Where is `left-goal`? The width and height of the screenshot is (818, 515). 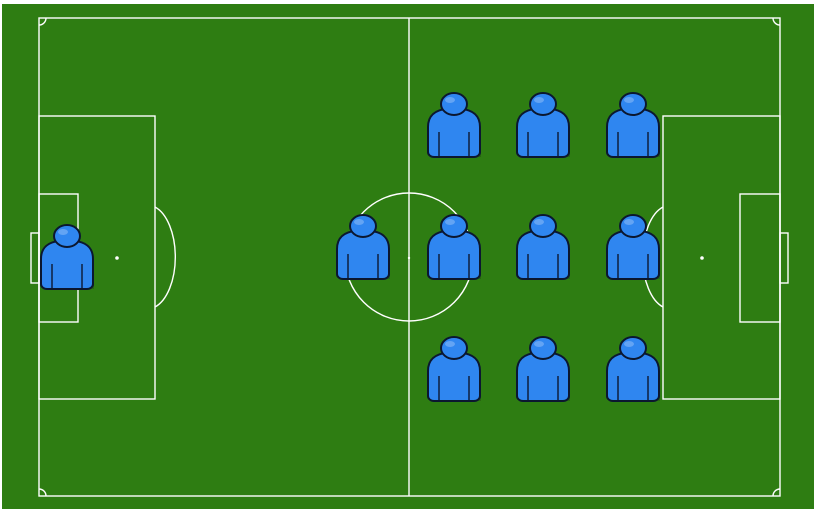
left-goal is located at coordinates (35, 258).